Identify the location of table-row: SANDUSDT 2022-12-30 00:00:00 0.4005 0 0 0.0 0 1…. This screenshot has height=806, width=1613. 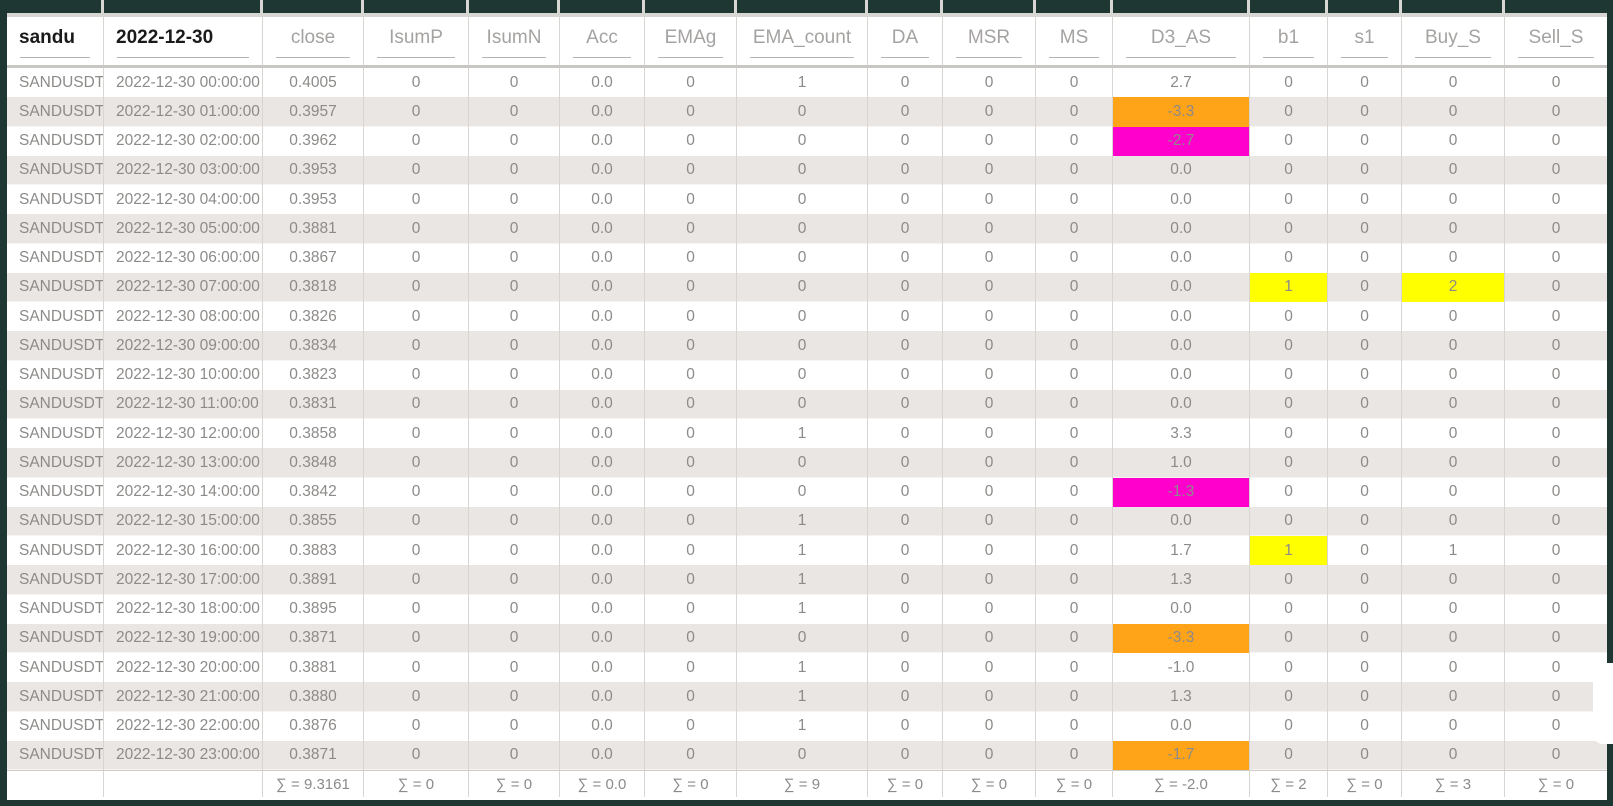
(807, 83).